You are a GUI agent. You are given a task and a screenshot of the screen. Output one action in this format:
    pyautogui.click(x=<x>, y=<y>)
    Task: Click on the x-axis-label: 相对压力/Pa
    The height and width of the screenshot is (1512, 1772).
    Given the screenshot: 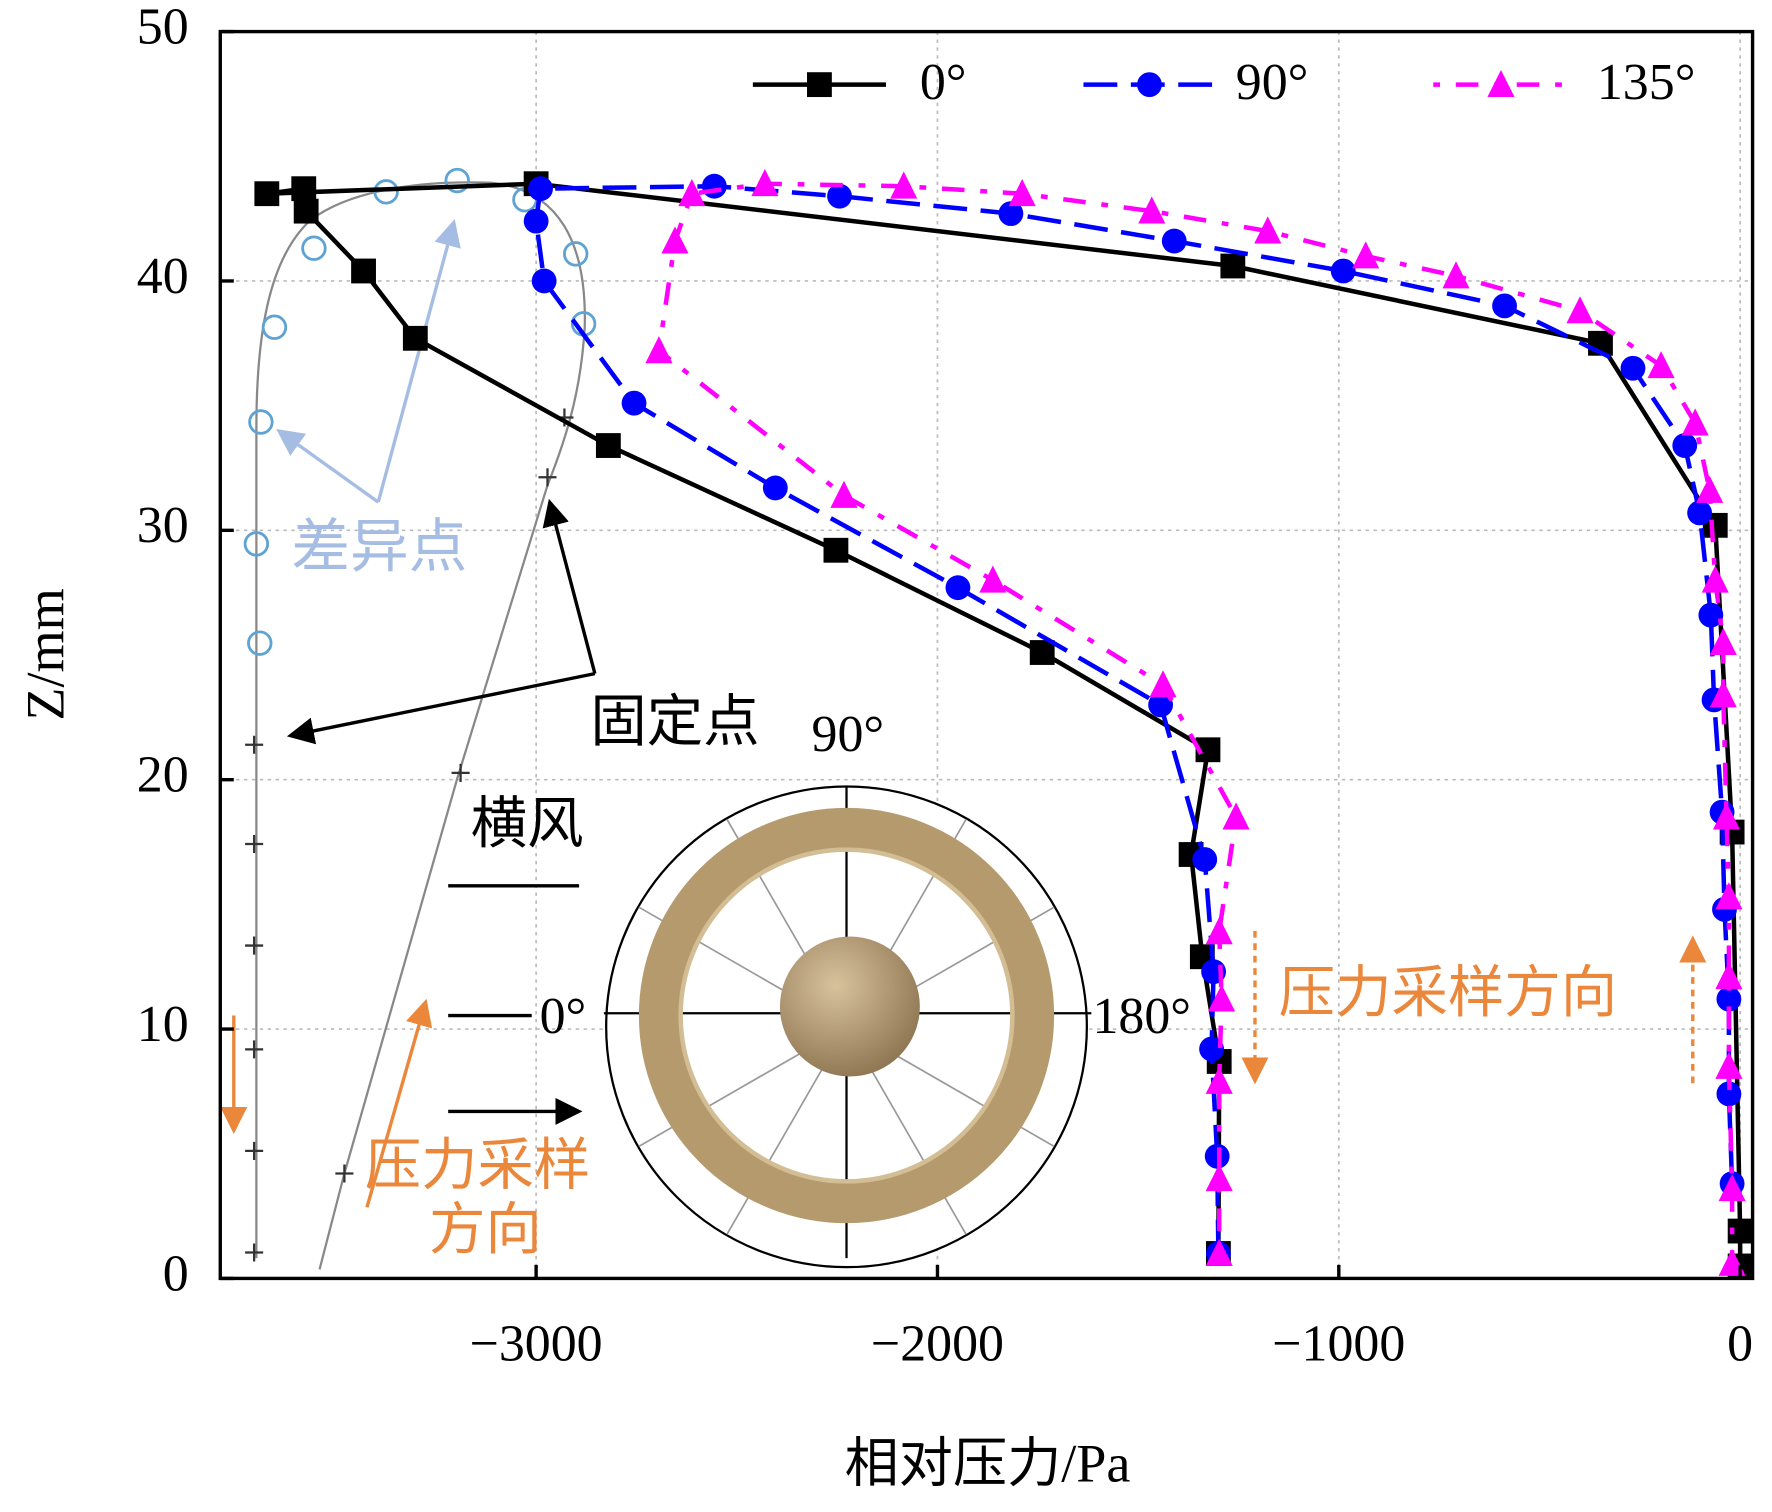 What is the action you would take?
    pyautogui.click(x=988, y=1464)
    